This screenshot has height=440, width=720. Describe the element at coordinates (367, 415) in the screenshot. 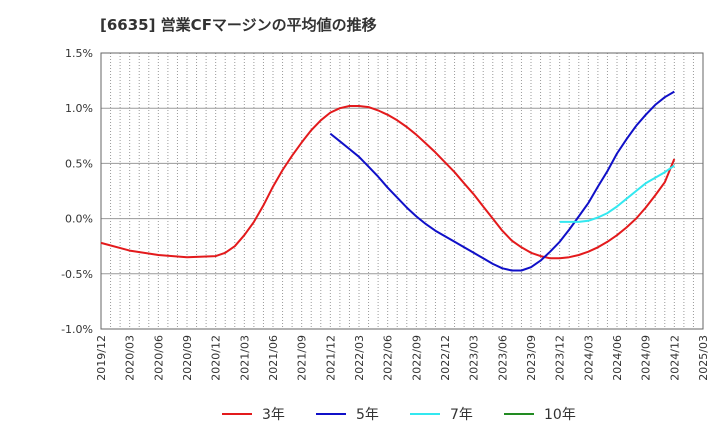

I see `legend-label: 5年` at that location.